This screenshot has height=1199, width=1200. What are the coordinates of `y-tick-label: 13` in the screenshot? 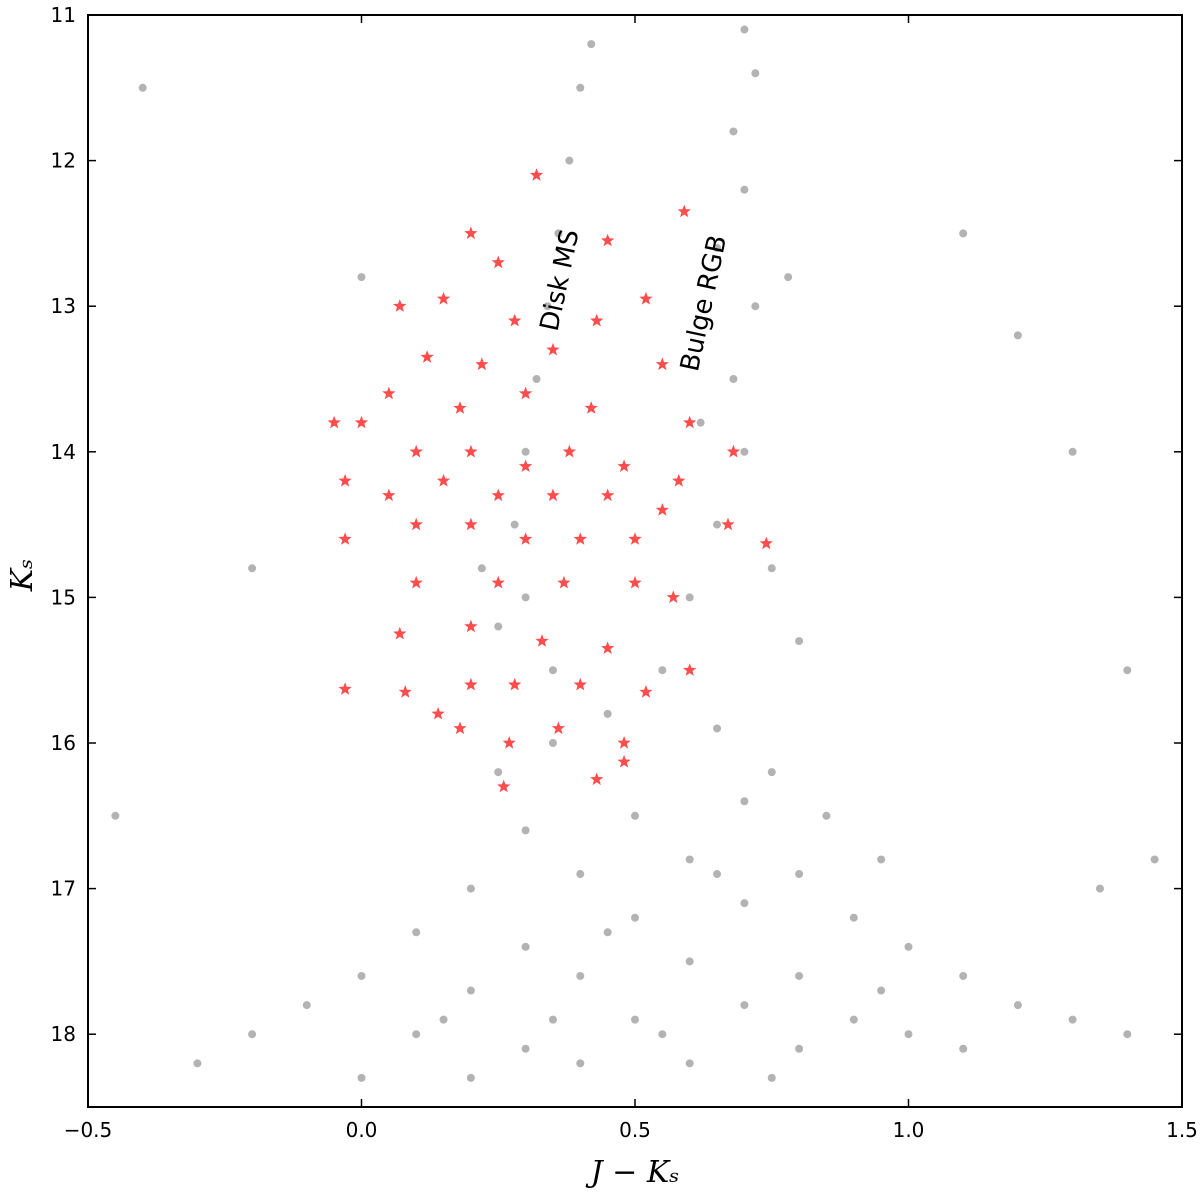 It's located at (63, 306).